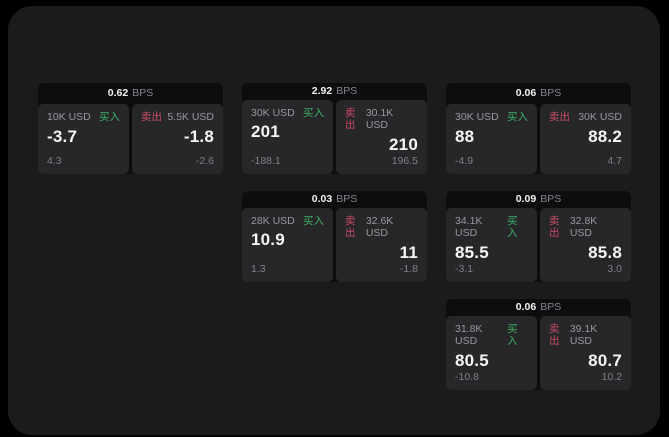 This screenshot has height=437, width=669. Describe the element at coordinates (118, 93) in the screenshot. I see `bps-value: 0.62` at that location.